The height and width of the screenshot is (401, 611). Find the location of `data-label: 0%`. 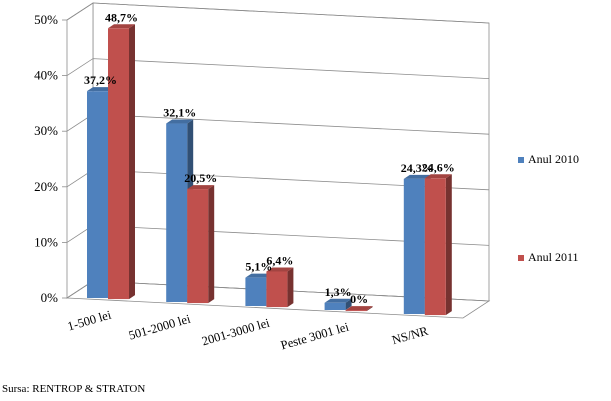

data-label: 0% is located at coordinates (359, 299).